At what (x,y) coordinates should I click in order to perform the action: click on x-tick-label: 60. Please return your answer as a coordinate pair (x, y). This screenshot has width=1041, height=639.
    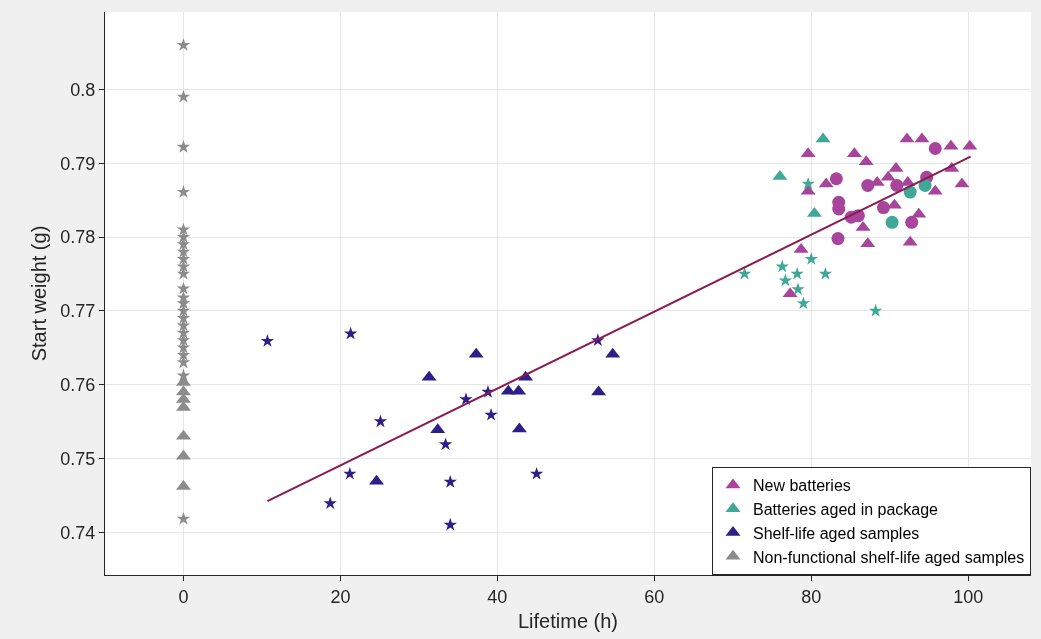
    Looking at the image, I should click on (654, 596).